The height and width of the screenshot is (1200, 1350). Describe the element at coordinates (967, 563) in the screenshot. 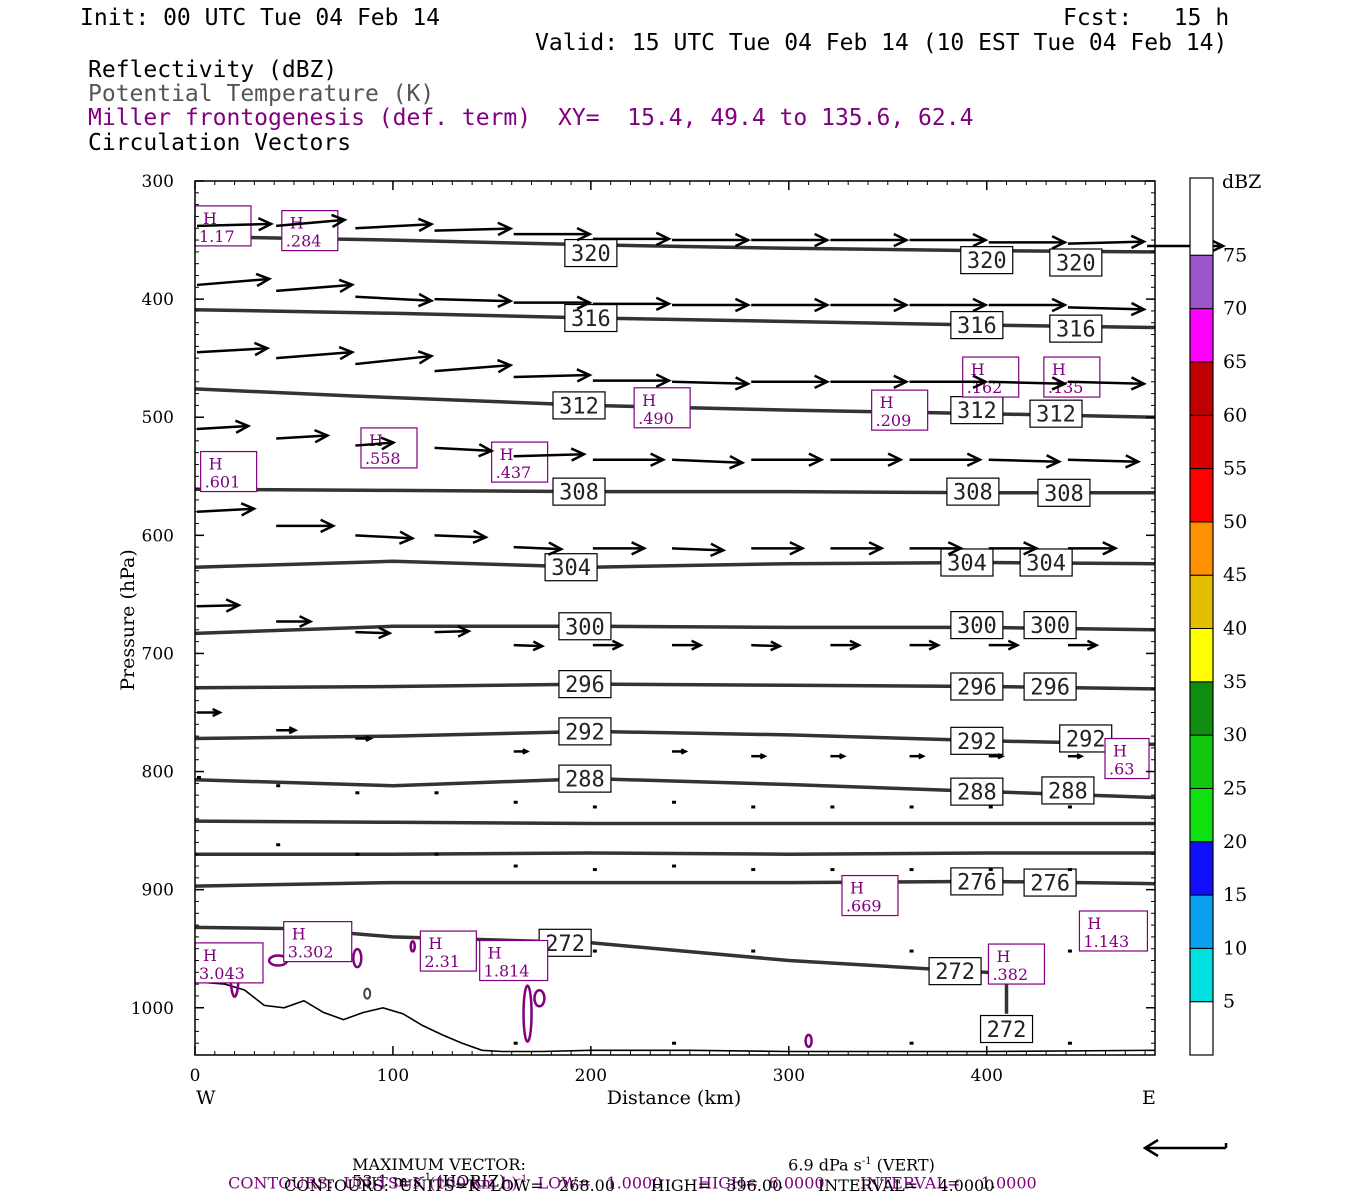

I see `theta-label-text: 304` at that location.